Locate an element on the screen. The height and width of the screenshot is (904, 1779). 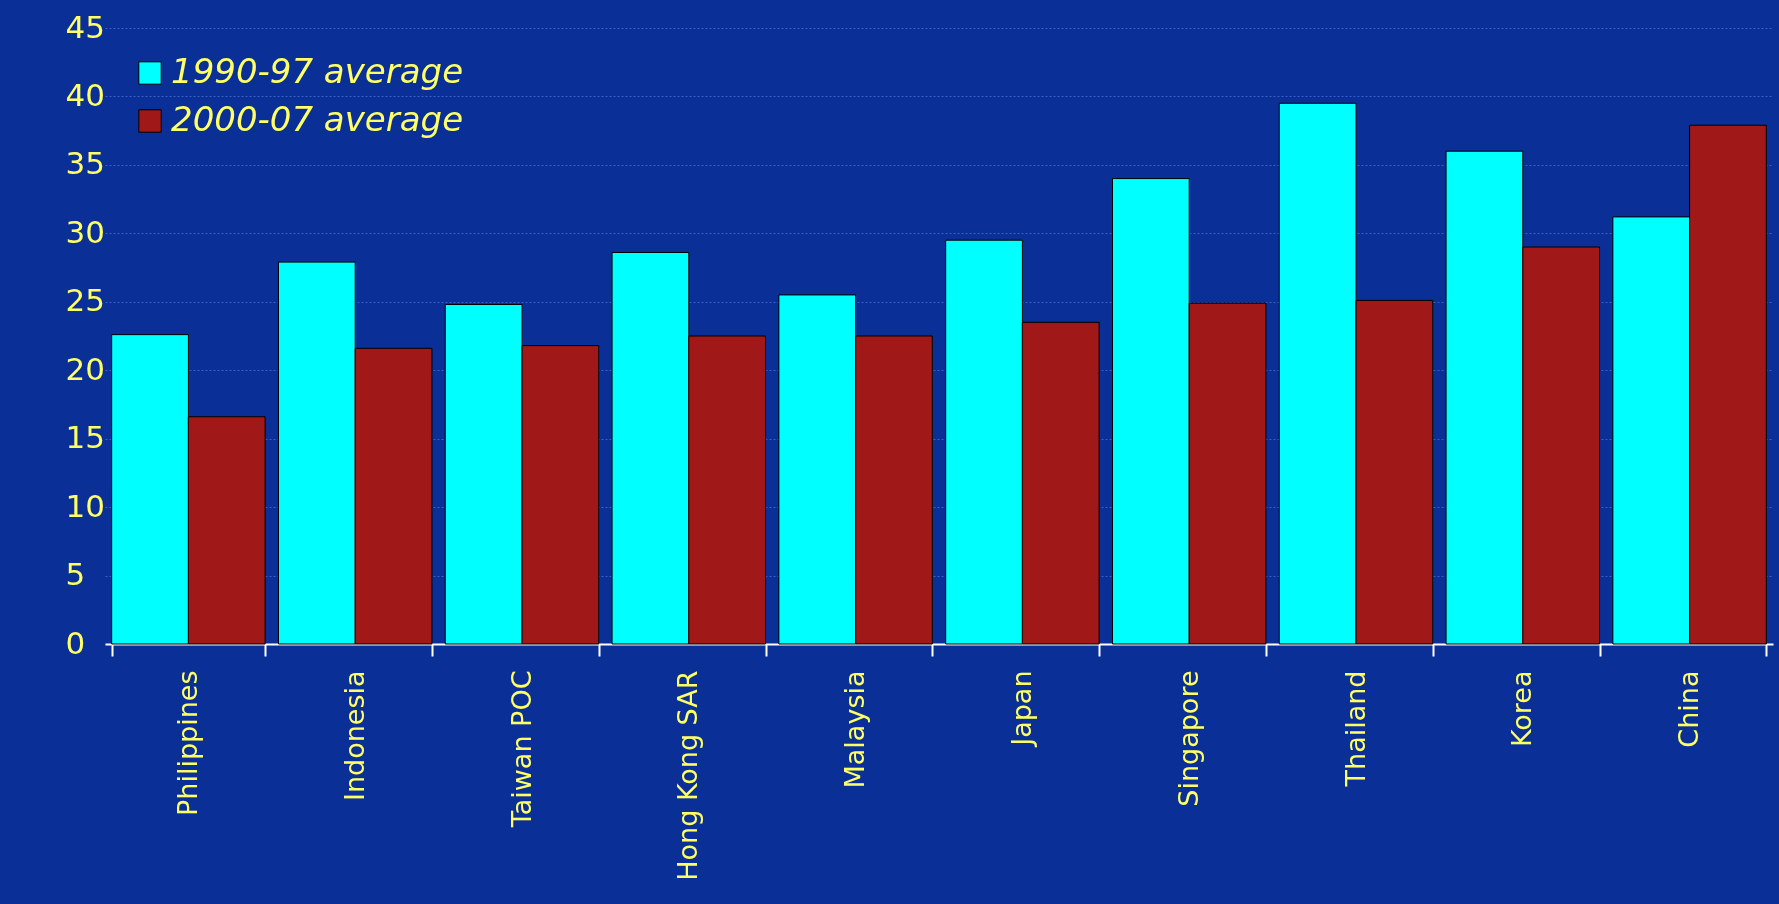
y-tick-label: 30 is located at coordinates (85, 231).